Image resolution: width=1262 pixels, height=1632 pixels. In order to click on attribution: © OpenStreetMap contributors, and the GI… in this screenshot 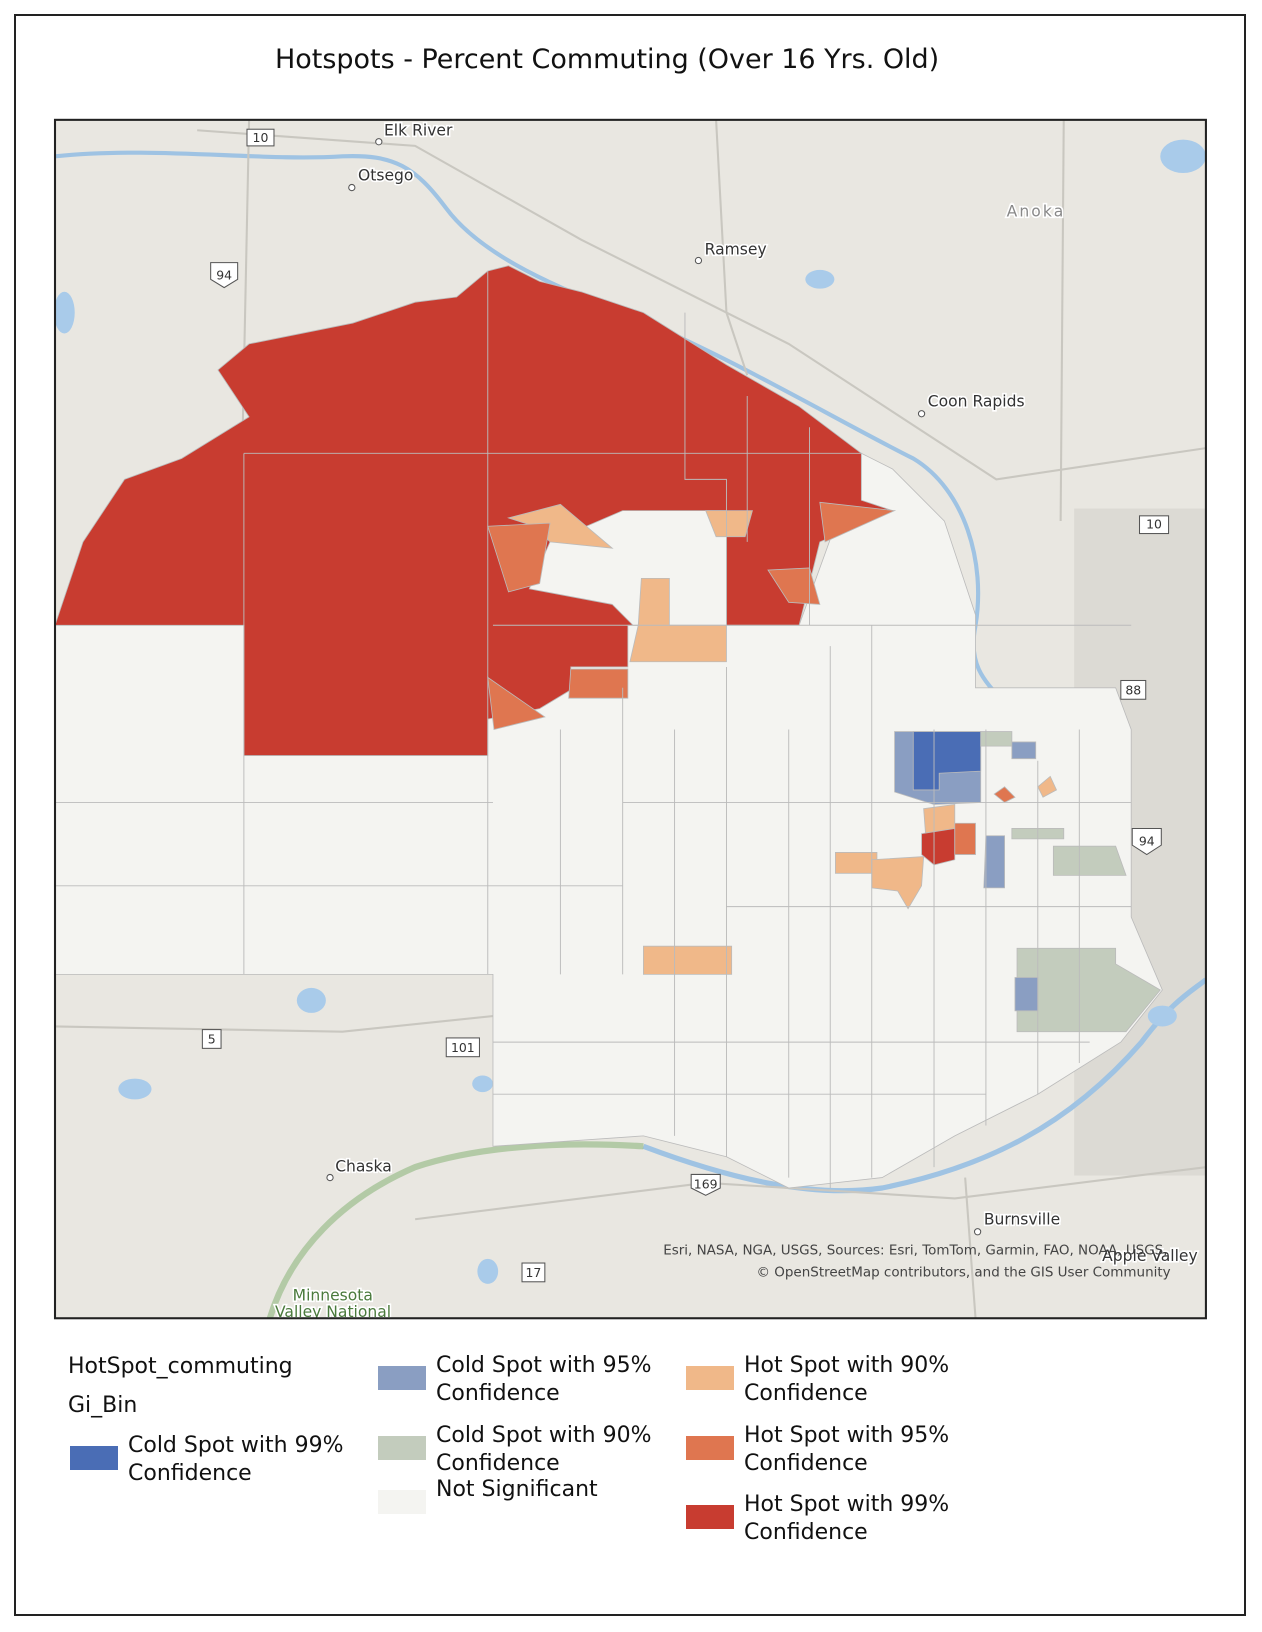, I will do `click(964, 1273)`.